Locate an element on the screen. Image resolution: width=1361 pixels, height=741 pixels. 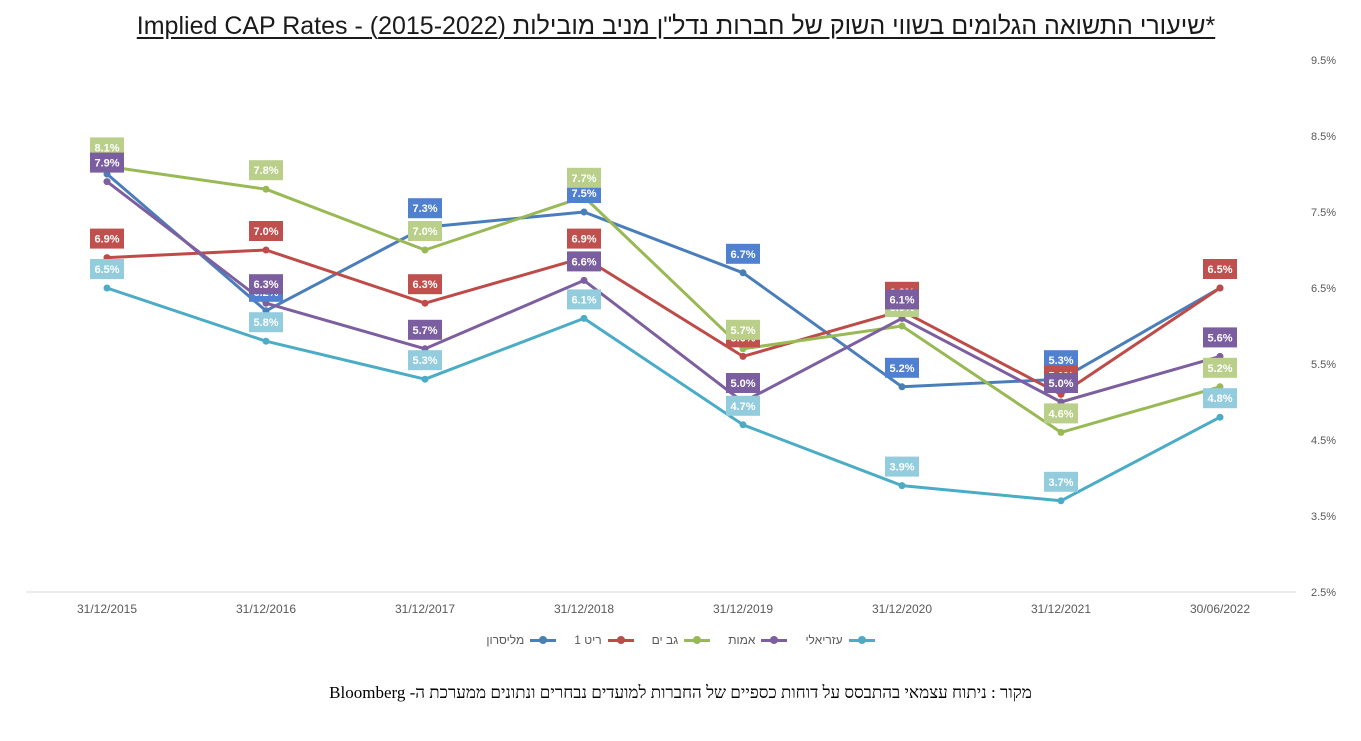
legend: מליסרון ריט 1 גב ים אמות עזריאלי is located at coordinates (680, 640).